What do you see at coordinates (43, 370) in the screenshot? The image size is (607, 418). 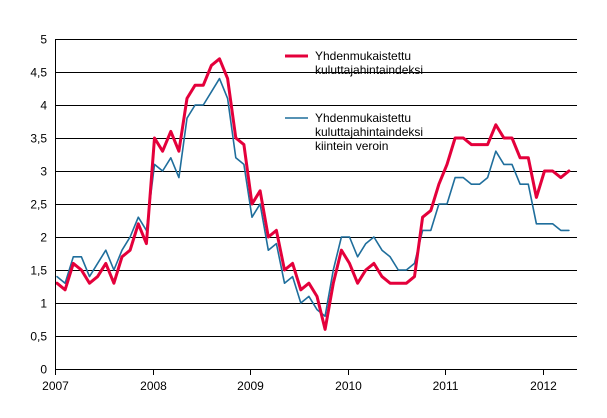 I see `y-tick-label: 0` at bounding box center [43, 370].